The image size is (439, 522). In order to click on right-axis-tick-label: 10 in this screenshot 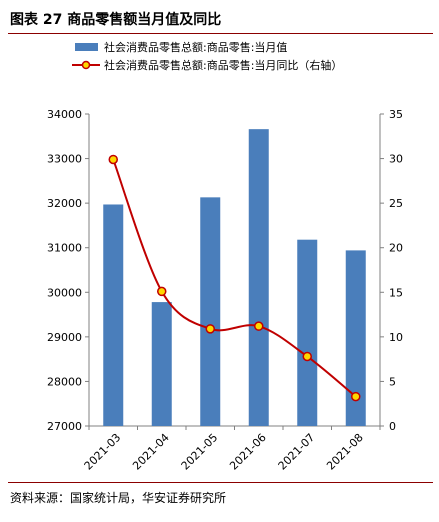, I will do `click(396, 337)`.